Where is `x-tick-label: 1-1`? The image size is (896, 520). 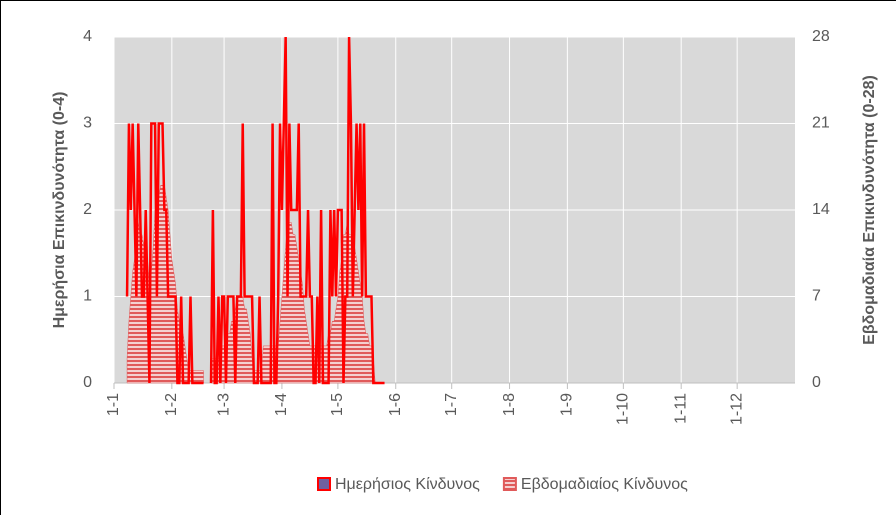
x-tick-label: 1-1 is located at coordinates (113, 404).